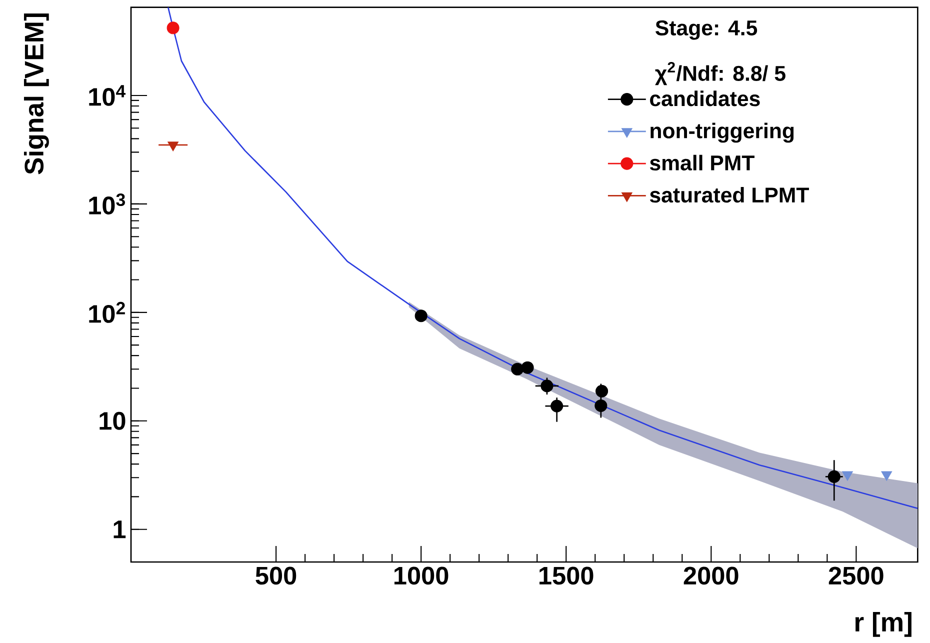 This screenshot has width=930, height=643. I want to click on legend-label: non-triggering, so click(722, 132).